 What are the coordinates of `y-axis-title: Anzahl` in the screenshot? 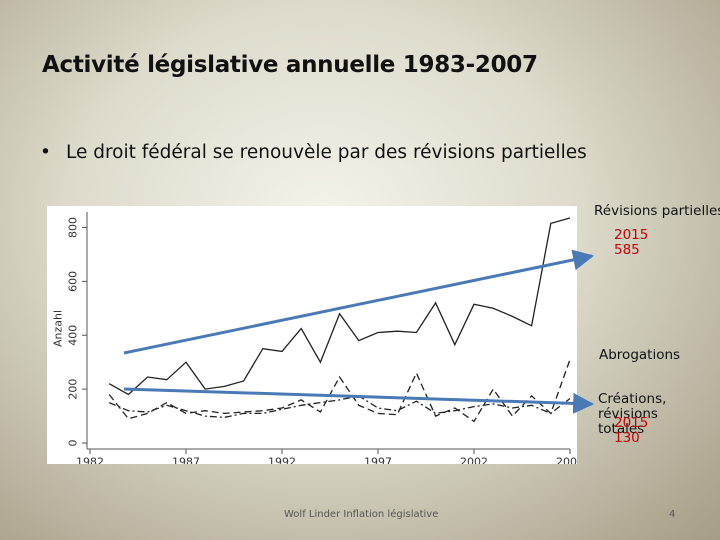 It's located at (58, 328).